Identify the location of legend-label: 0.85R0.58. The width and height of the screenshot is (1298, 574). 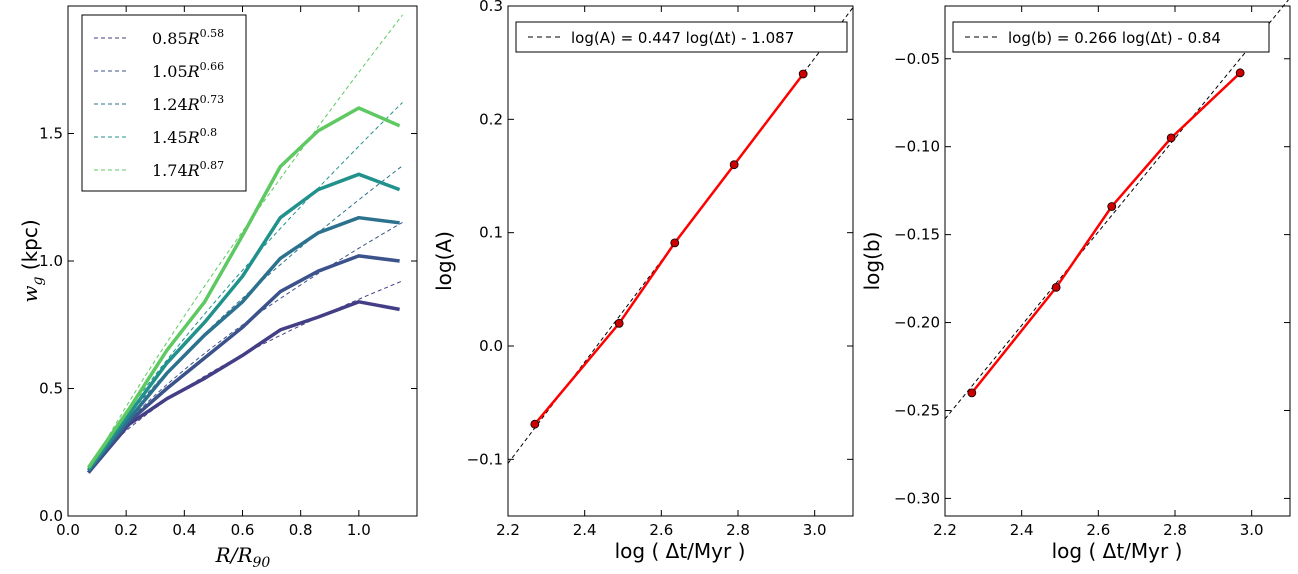
(188, 37).